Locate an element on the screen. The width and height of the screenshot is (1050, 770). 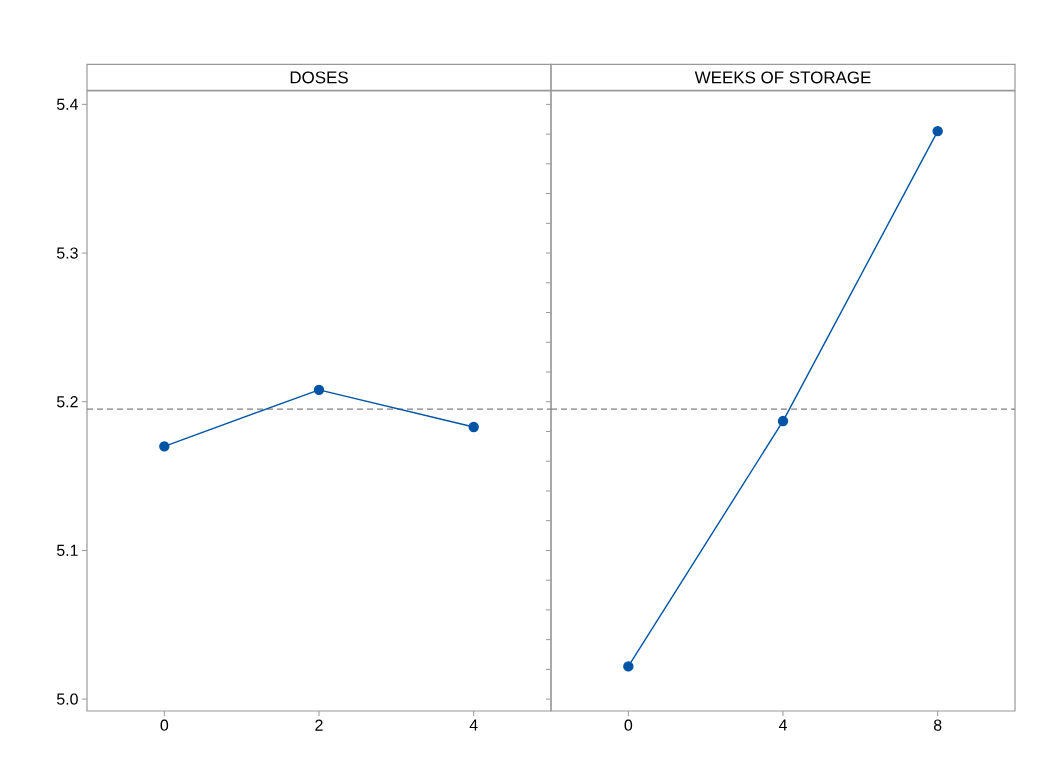
y-tick-label: 5.1 is located at coordinates (67, 550).